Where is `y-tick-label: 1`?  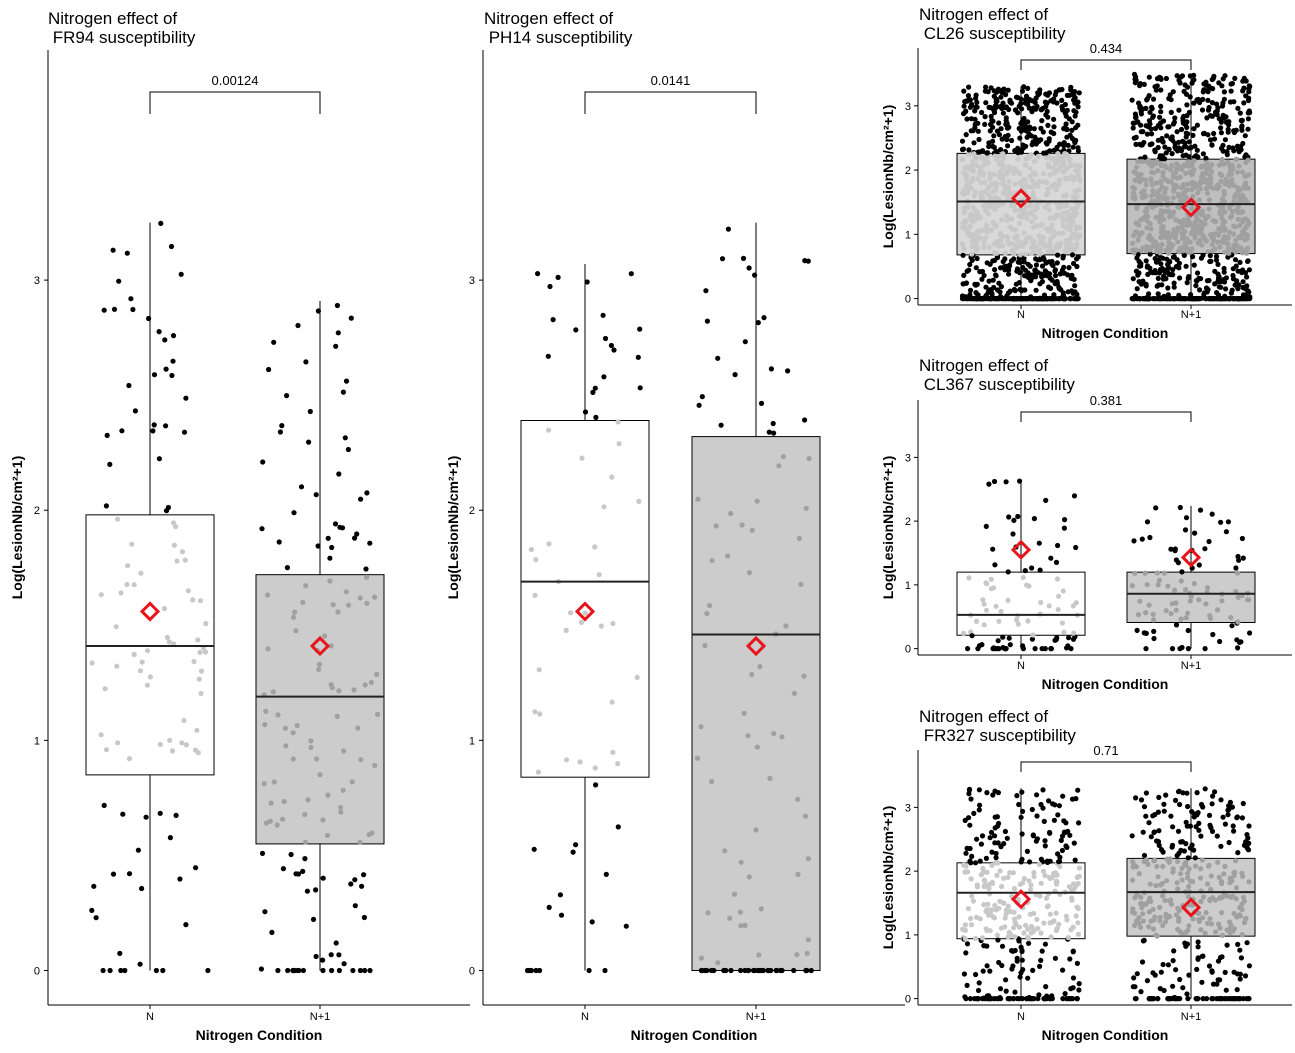
y-tick-label: 1 is located at coordinates (37, 741).